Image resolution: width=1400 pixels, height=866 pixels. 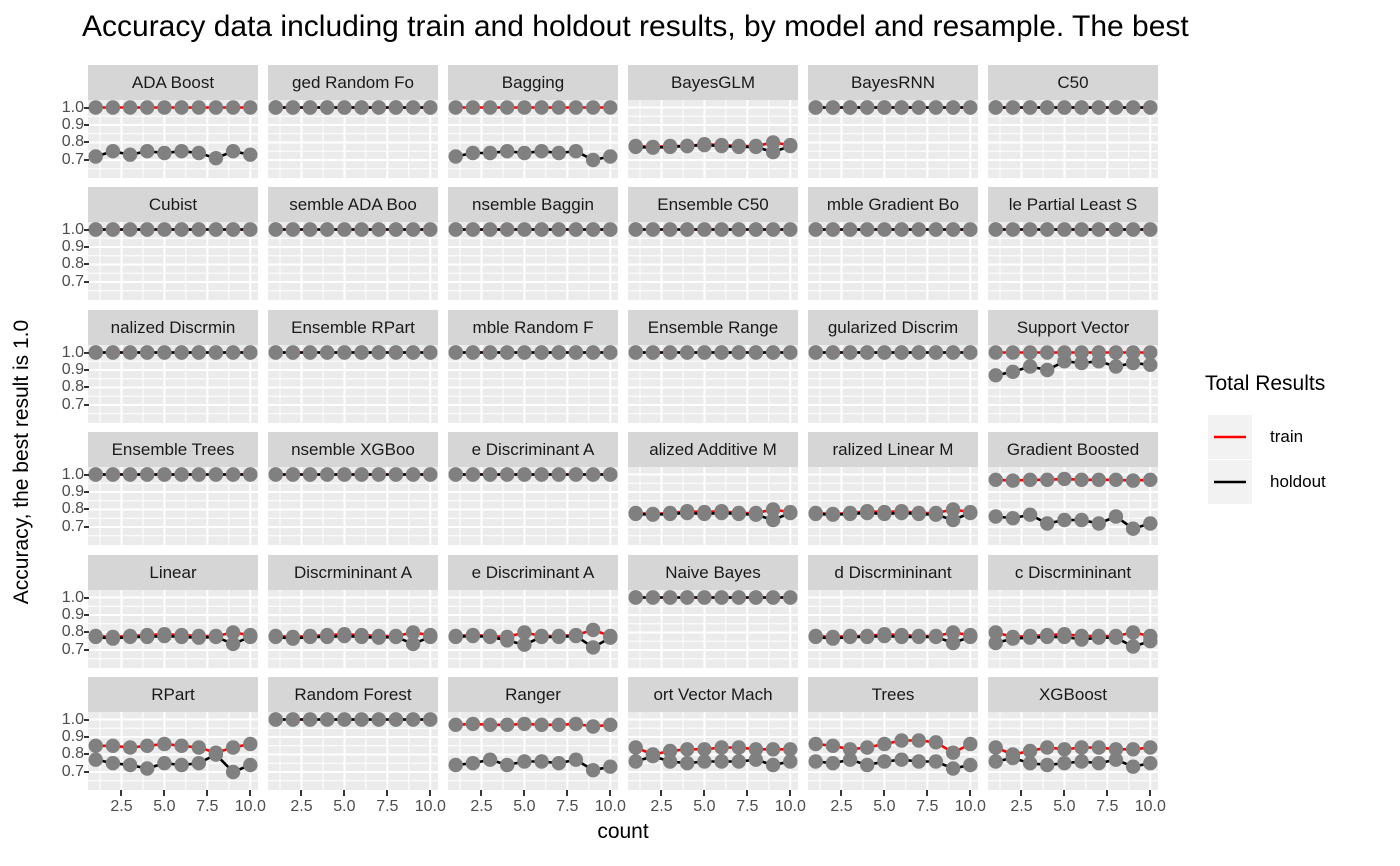 What do you see at coordinates (72, 526) in the screenshot?
I see `y-tick-label: 0.7` at bounding box center [72, 526].